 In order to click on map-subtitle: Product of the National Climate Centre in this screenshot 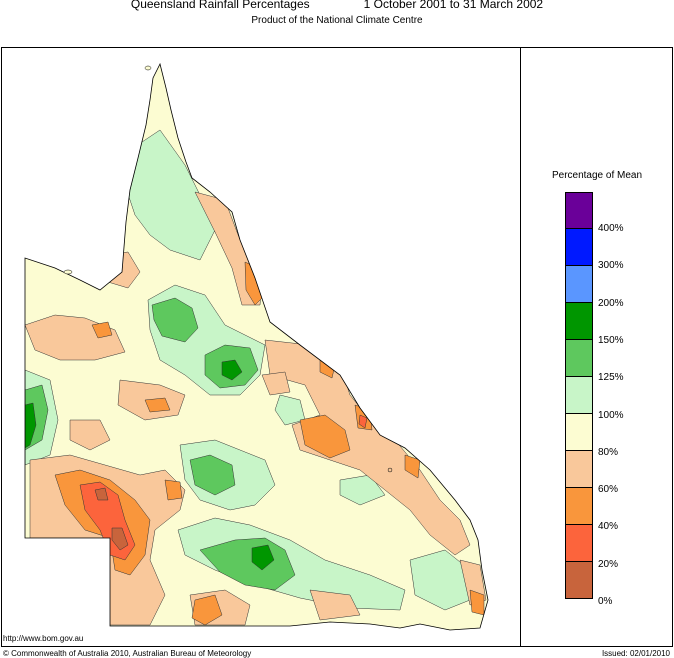, I will do `click(337, 20)`.